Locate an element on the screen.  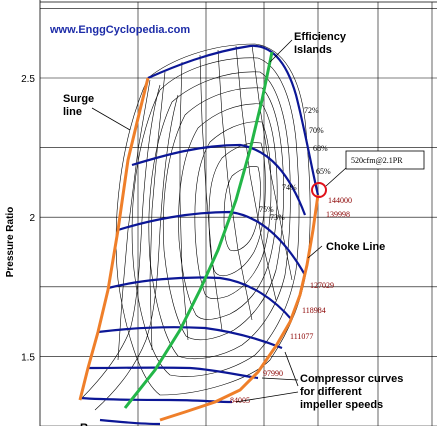
operating-point-callout: 520cfm@2.1PR is located at coordinates (377, 160).